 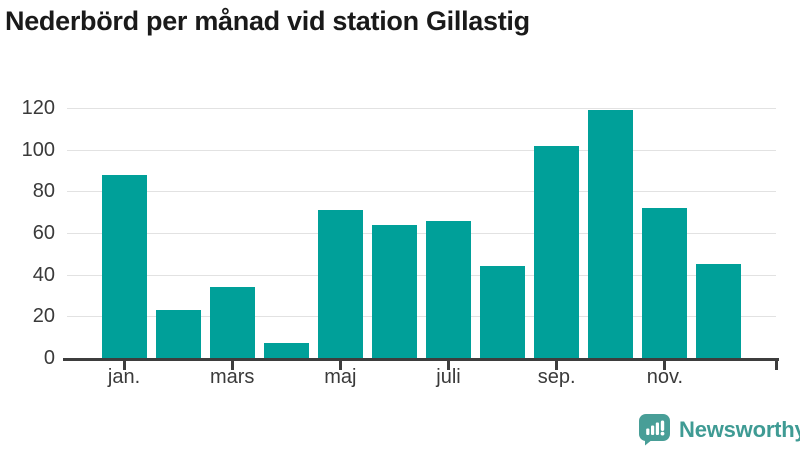 What do you see at coordinates (503, 312) in the screenshot?
I see `bar-aug.` at bounding box center [503, 312].